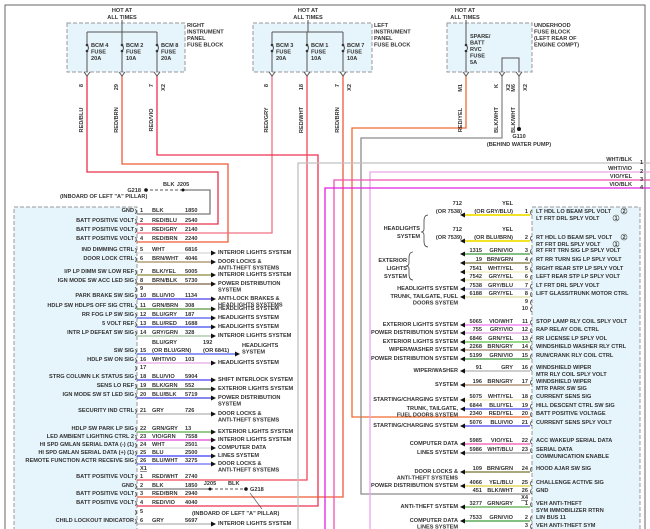 The height and width of the screenshot is (529, 650). Describe the element at coordinates (554, 450) in the screenshot. I see `pin-function-label: SERIAL DATA` at that location.